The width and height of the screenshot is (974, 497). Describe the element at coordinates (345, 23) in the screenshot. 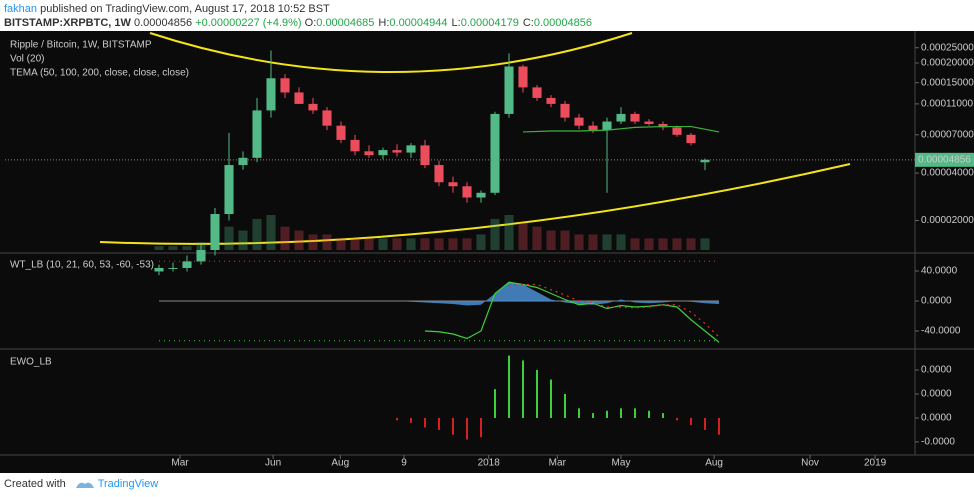

I see `ohlc-value: 0.00004685` at that location.